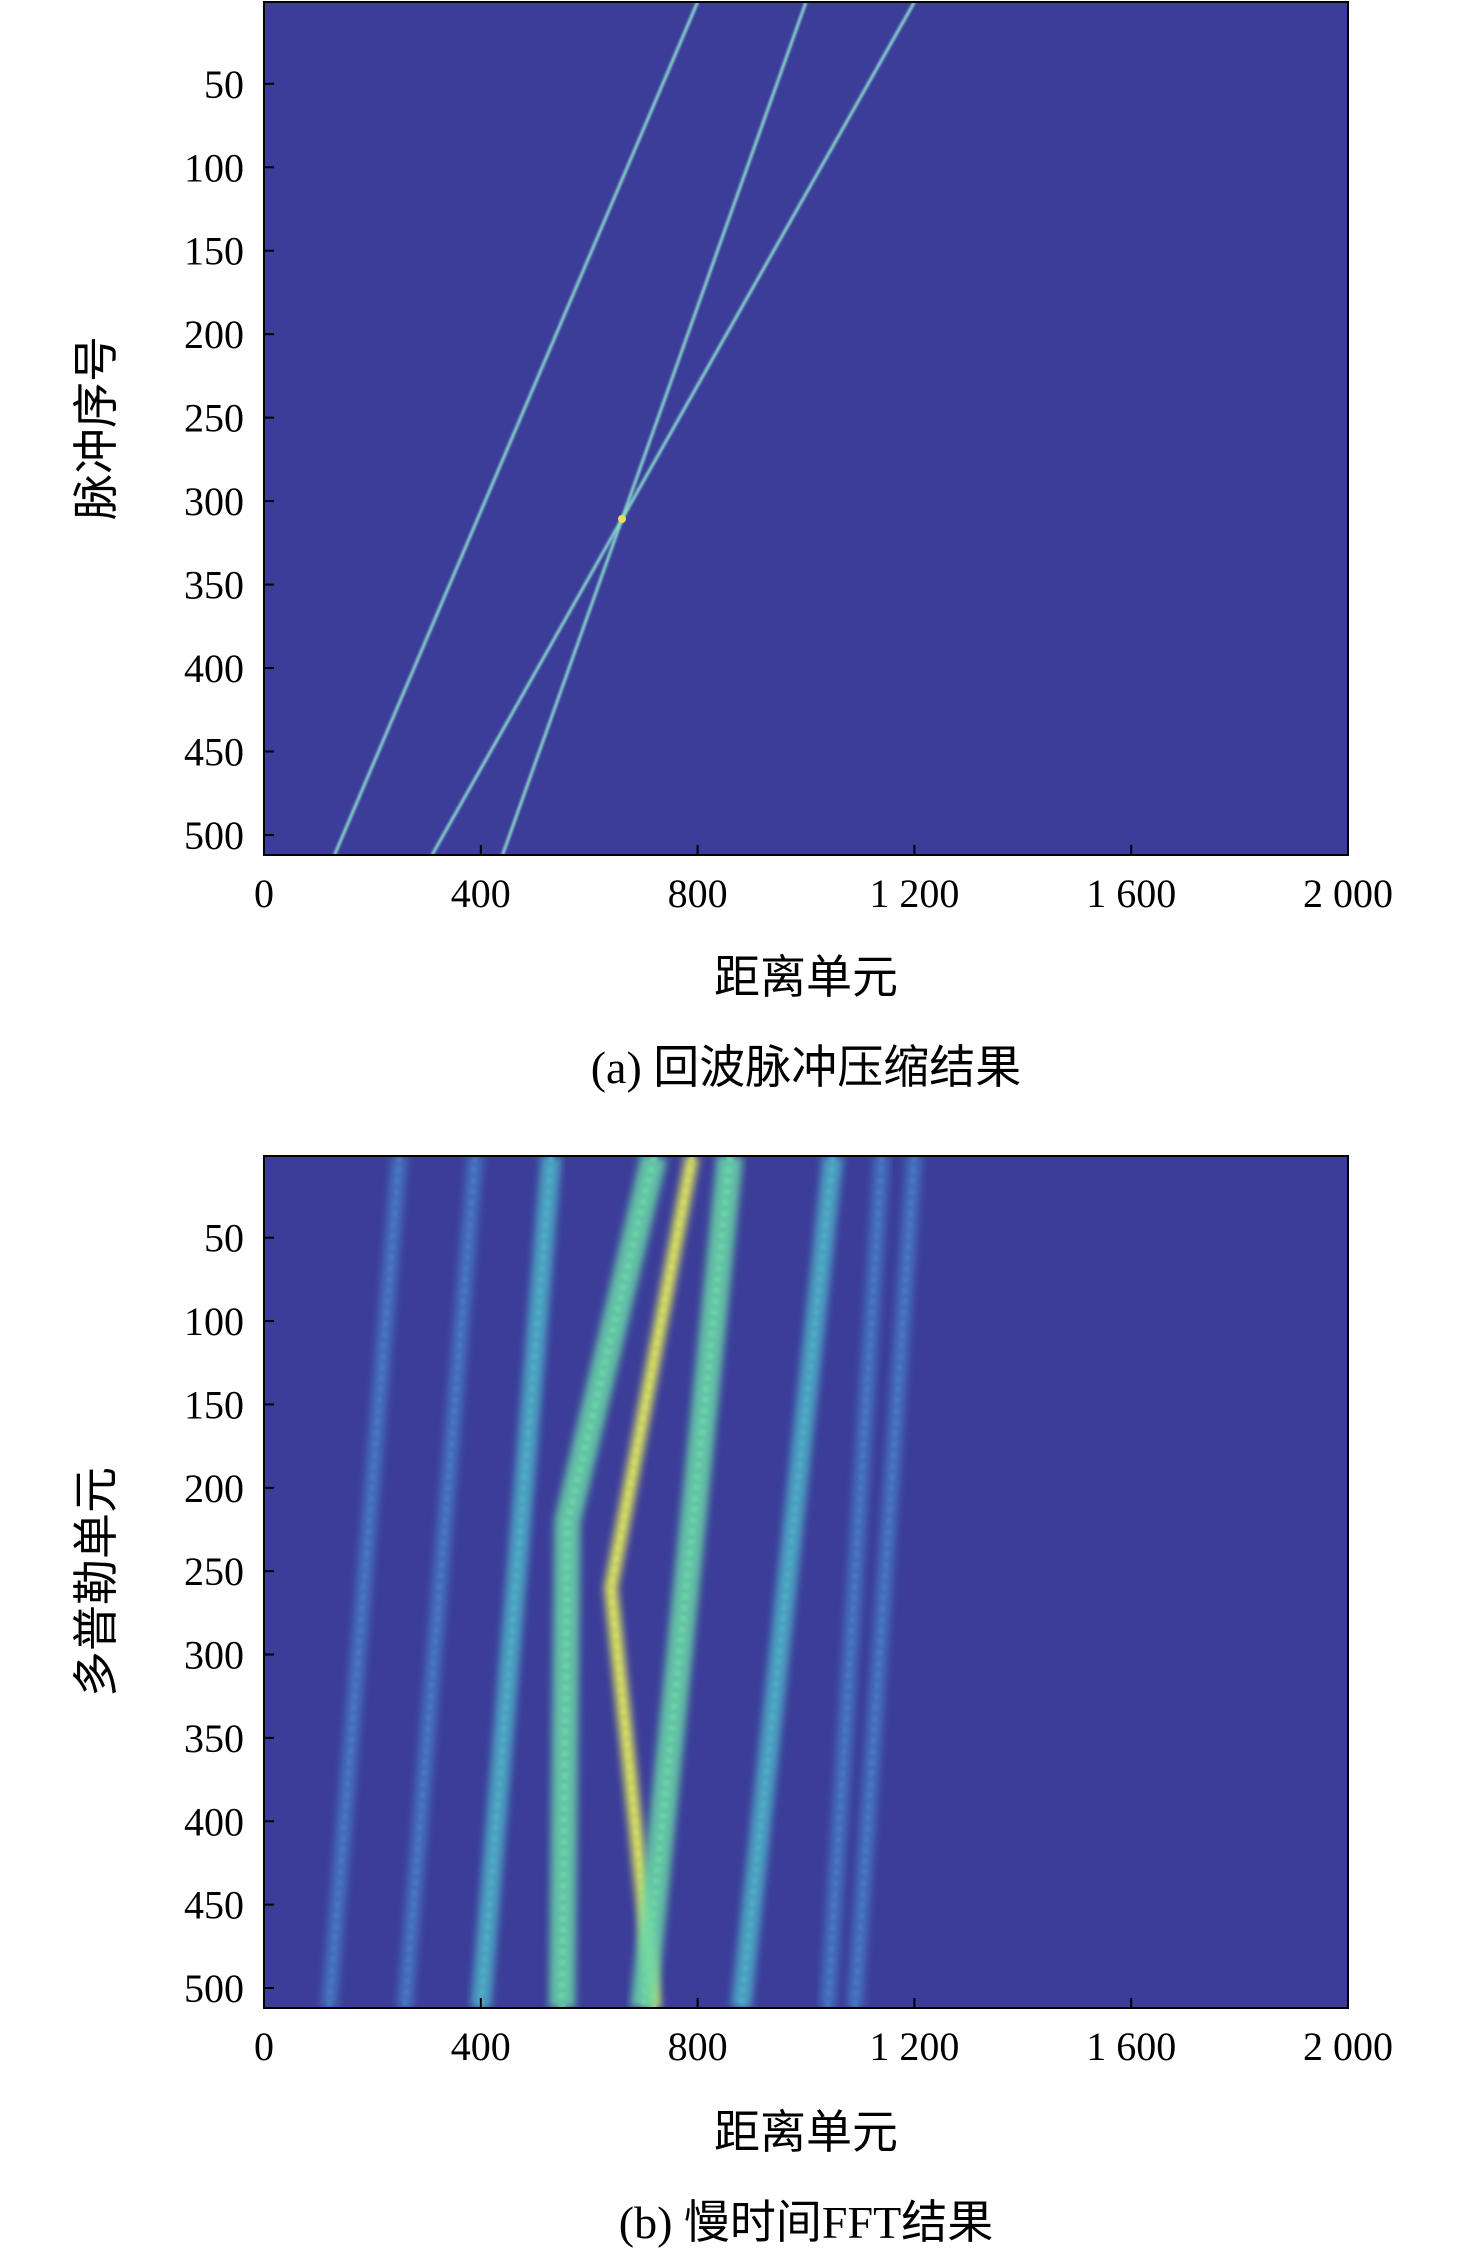 The image size is (1476, 2259). What do you see at coordinates (229, 1613) in the screenshot?
I see `chart-b-y-ticks: 50 100 150 200 250 300 350 400 450 500` at bounding box center [229, 1613].